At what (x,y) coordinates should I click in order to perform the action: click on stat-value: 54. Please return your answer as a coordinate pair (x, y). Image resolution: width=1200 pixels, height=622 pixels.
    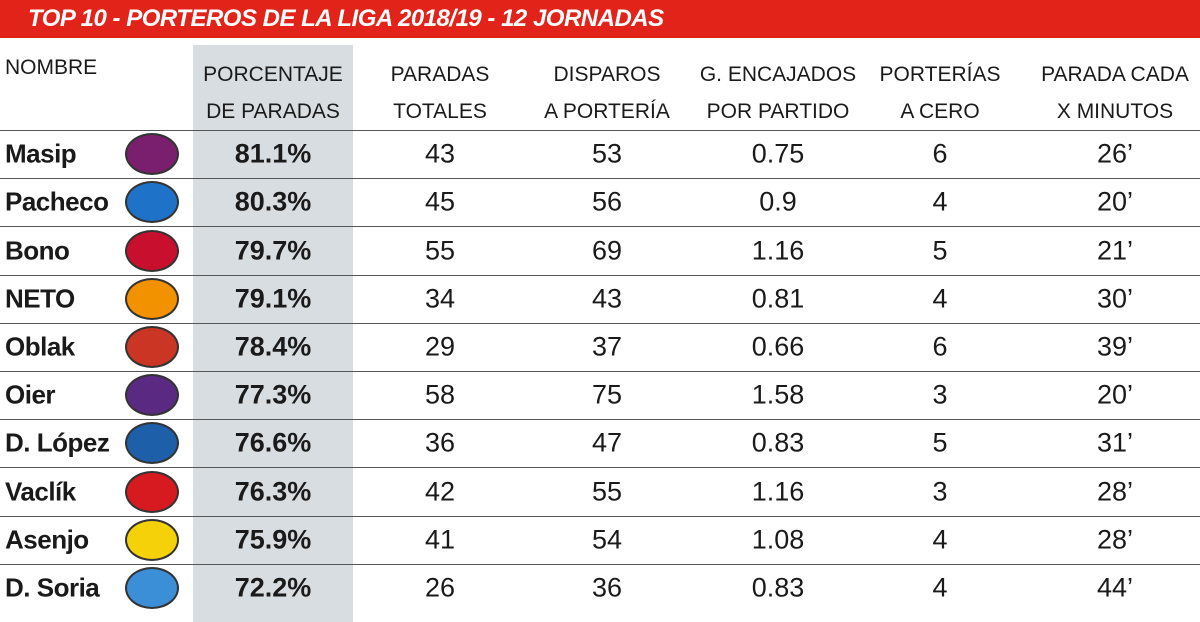
    Looking at the image, I should click on (607, 539).